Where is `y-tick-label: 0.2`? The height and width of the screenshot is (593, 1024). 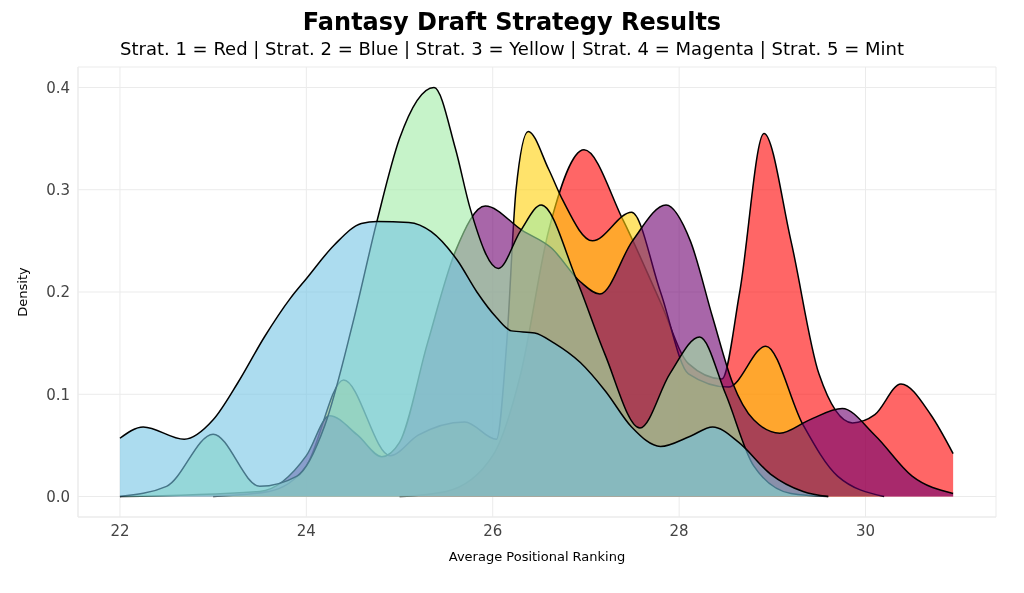 y-tick-label: 0.2 is located at coordinates (58, 292).